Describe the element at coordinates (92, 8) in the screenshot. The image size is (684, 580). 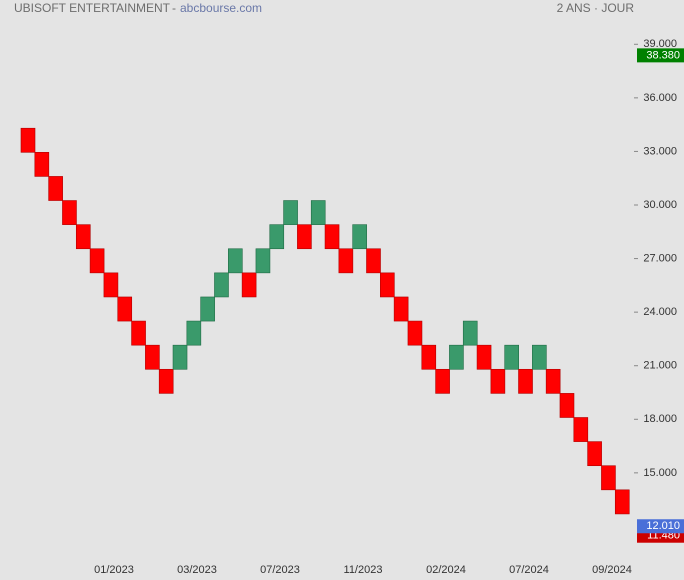
I see `chart-title: UBISOFT ENTERTAINMENT` at that location.